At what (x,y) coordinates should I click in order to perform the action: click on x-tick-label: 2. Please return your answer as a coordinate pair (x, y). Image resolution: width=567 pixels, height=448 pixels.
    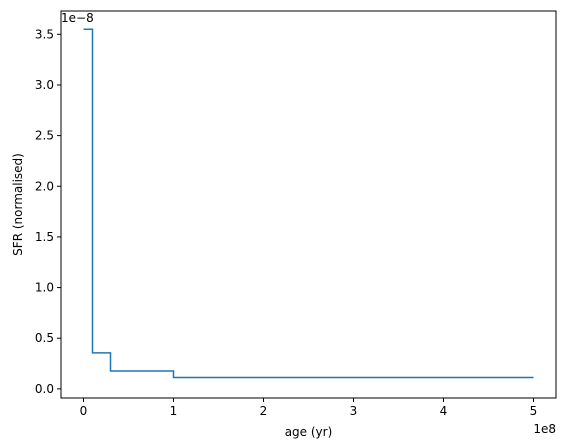
    Looking at the image, I should click on (264, 411).